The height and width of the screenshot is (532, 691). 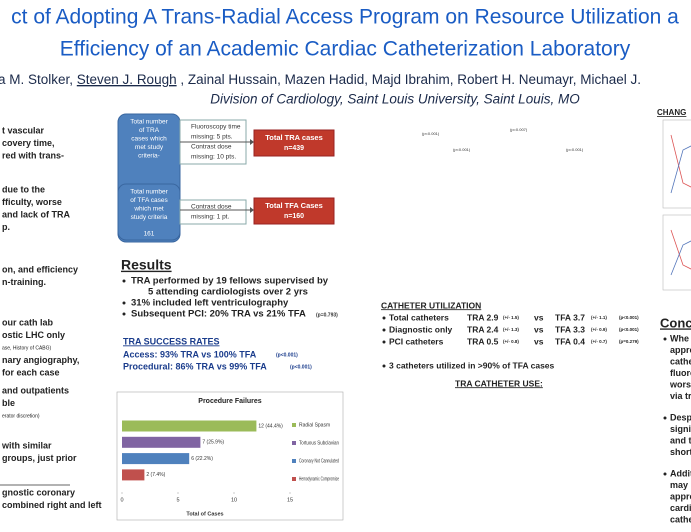 I want to click on left-text: our cath lab, so click(x=28, y=322).